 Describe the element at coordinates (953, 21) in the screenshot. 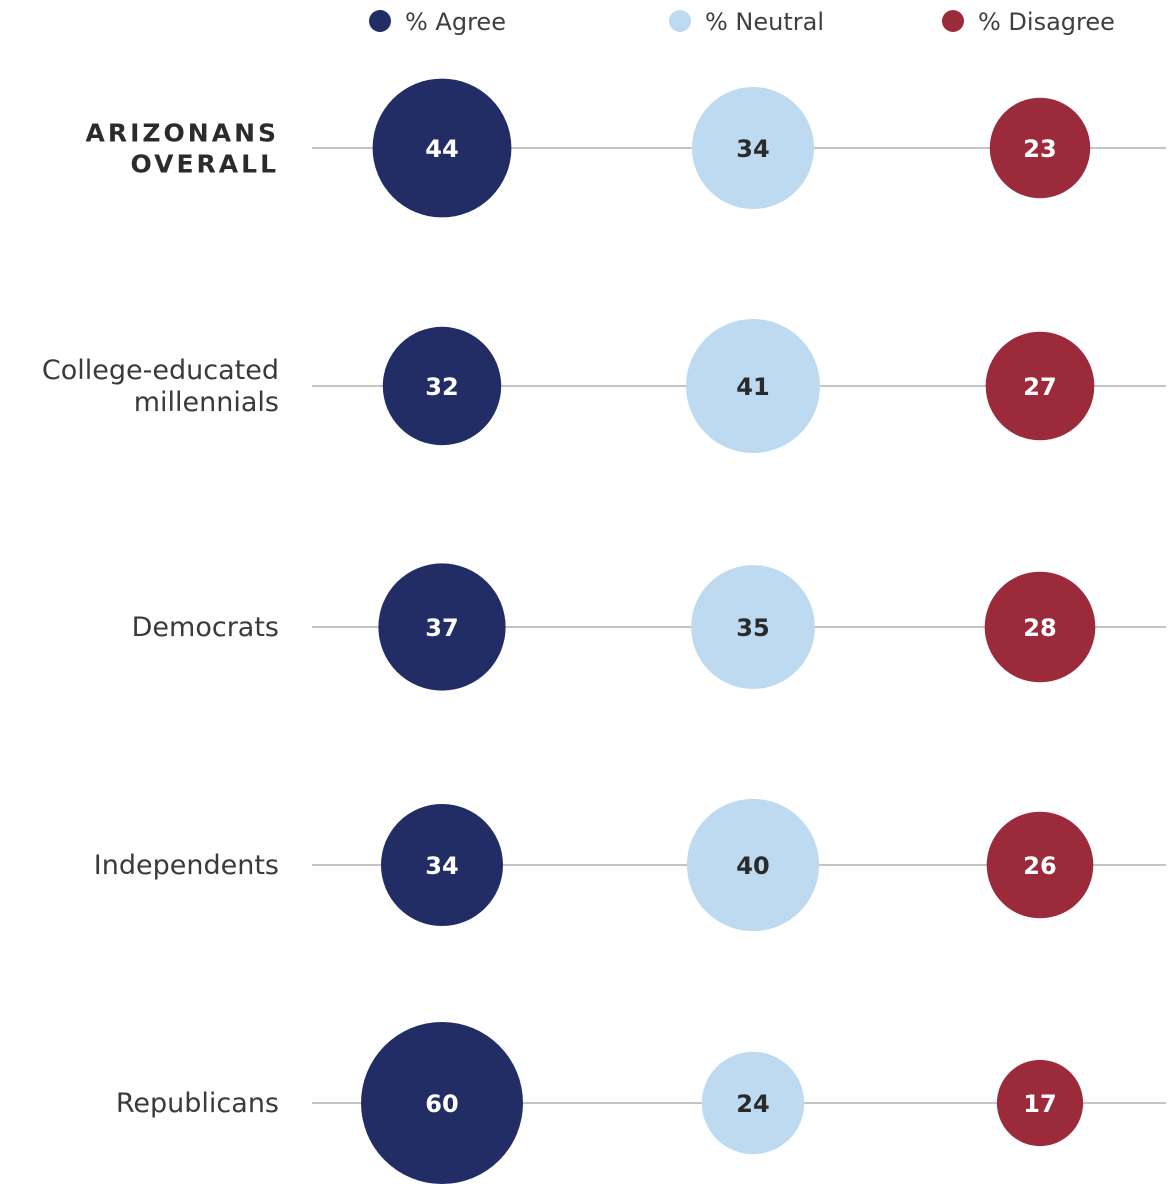

I see `legend-marker-disagree` at that location.